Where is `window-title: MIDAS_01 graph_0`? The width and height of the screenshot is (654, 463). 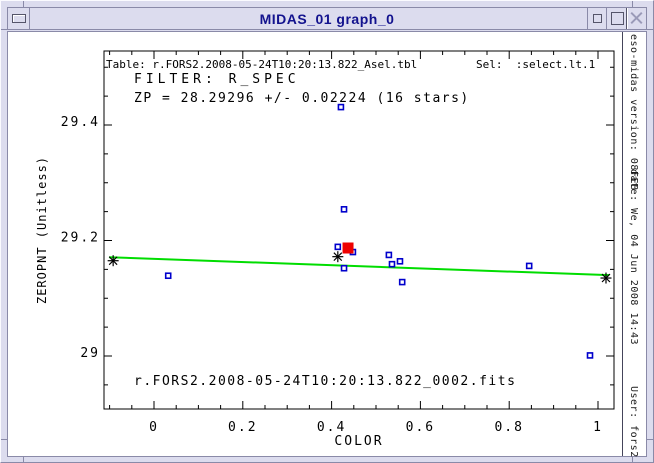
window-title: MIDAS_01 graph_0 is located at coordinates (327, 18).